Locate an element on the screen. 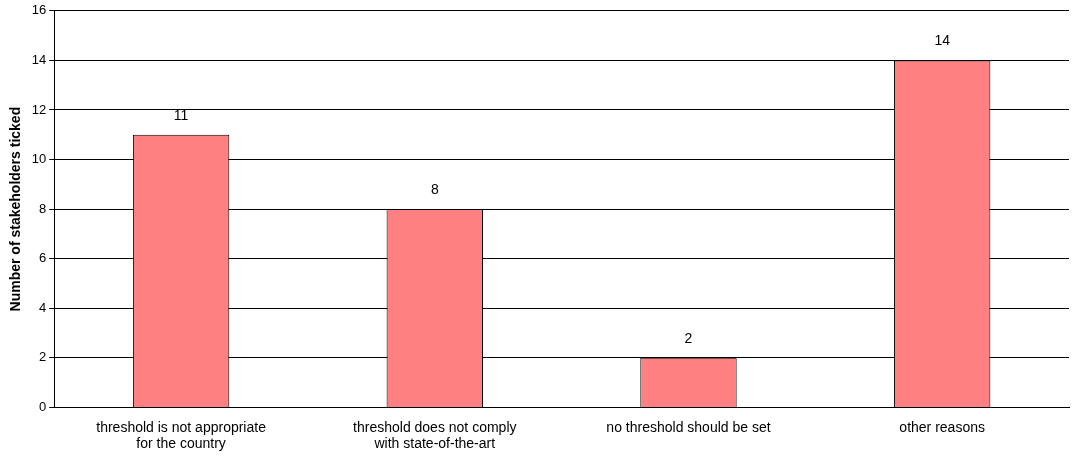 The height and width of the screenshot is (469, 1081). y-tick-label: 0 is located at coordinates (43, 406).